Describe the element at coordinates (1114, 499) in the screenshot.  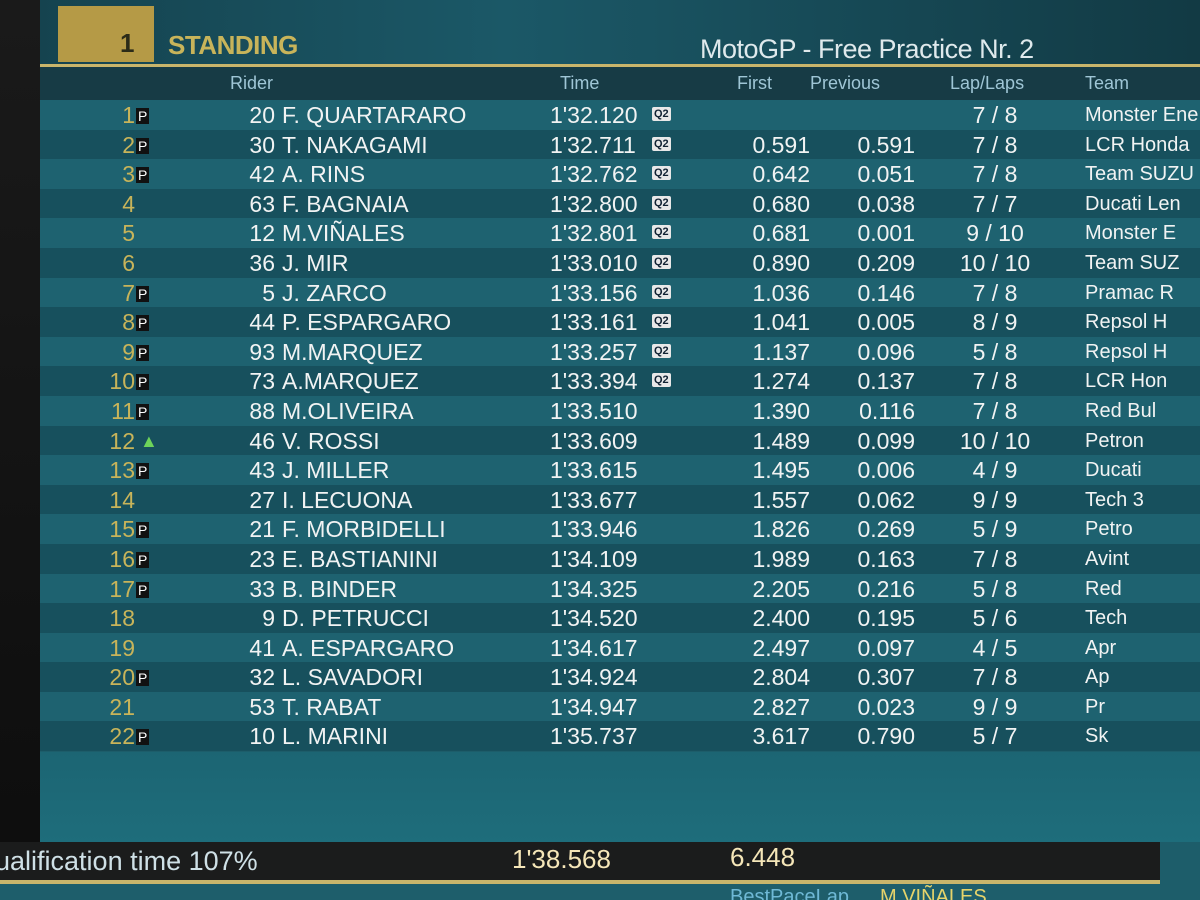
I see `team-name: Tech 3` at that location.